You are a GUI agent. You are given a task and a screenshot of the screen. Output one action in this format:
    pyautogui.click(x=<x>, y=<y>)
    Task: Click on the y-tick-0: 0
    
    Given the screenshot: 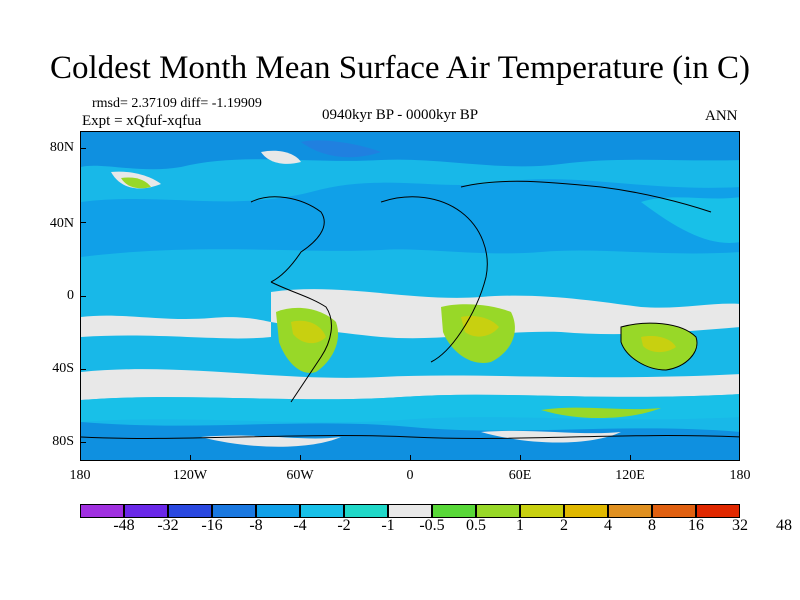 What is the action you would take?
    pyautogui.click(x=70, y=295)
    